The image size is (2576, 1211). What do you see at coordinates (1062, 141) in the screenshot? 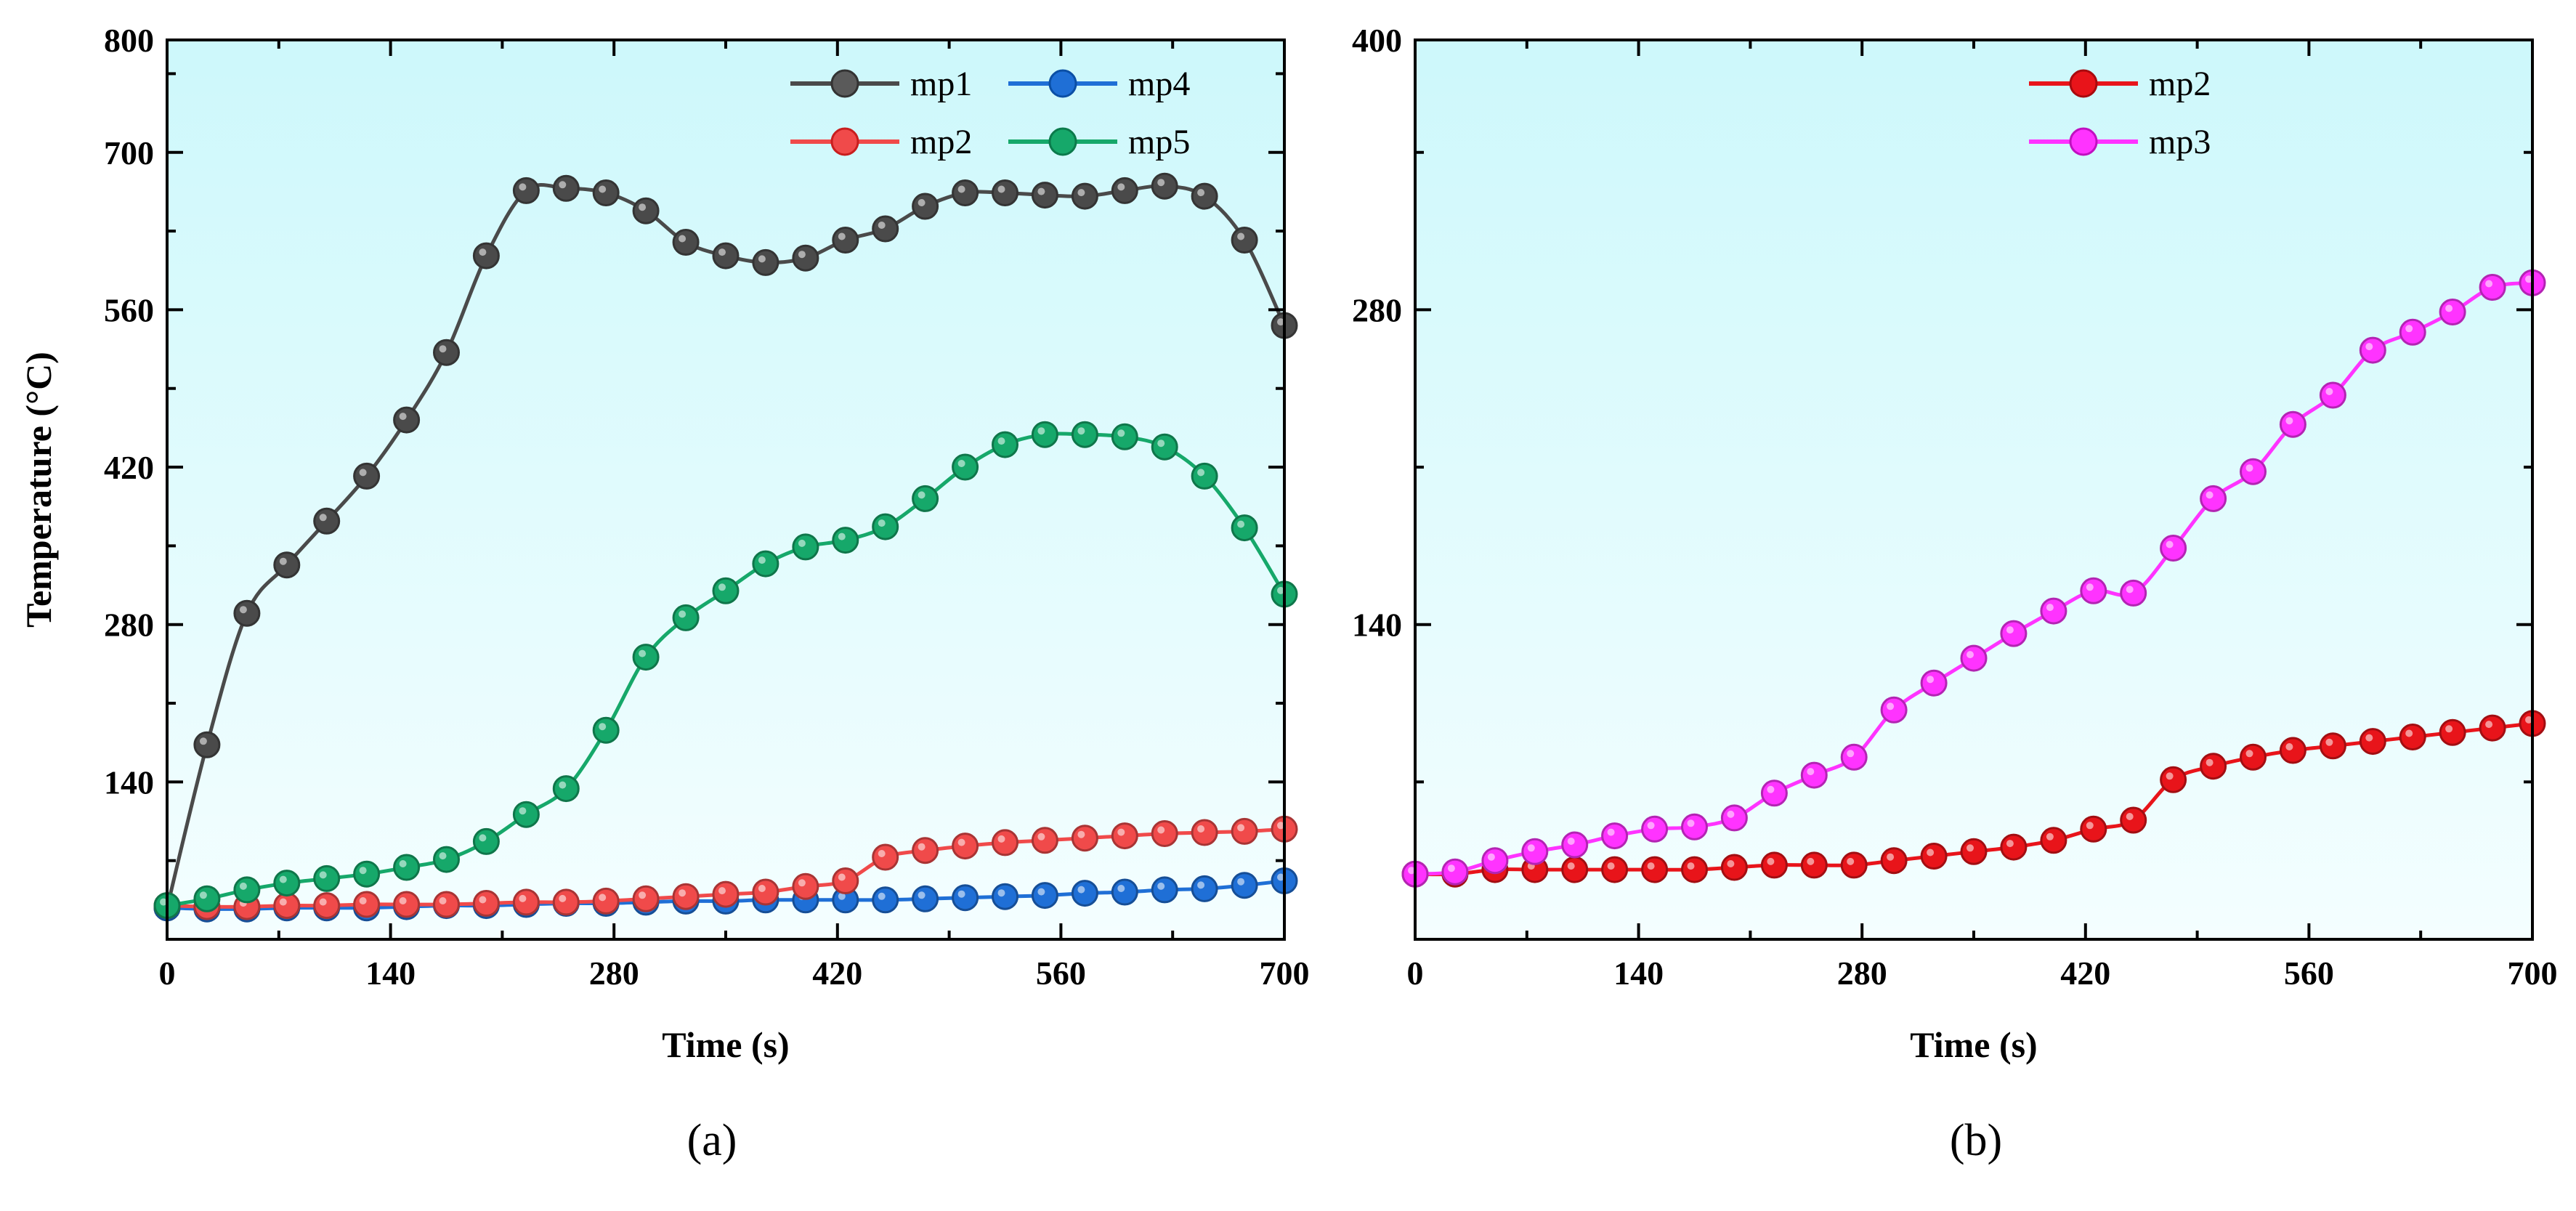
I see `legend-marker-mp5` at bounding box center [1062, 141].